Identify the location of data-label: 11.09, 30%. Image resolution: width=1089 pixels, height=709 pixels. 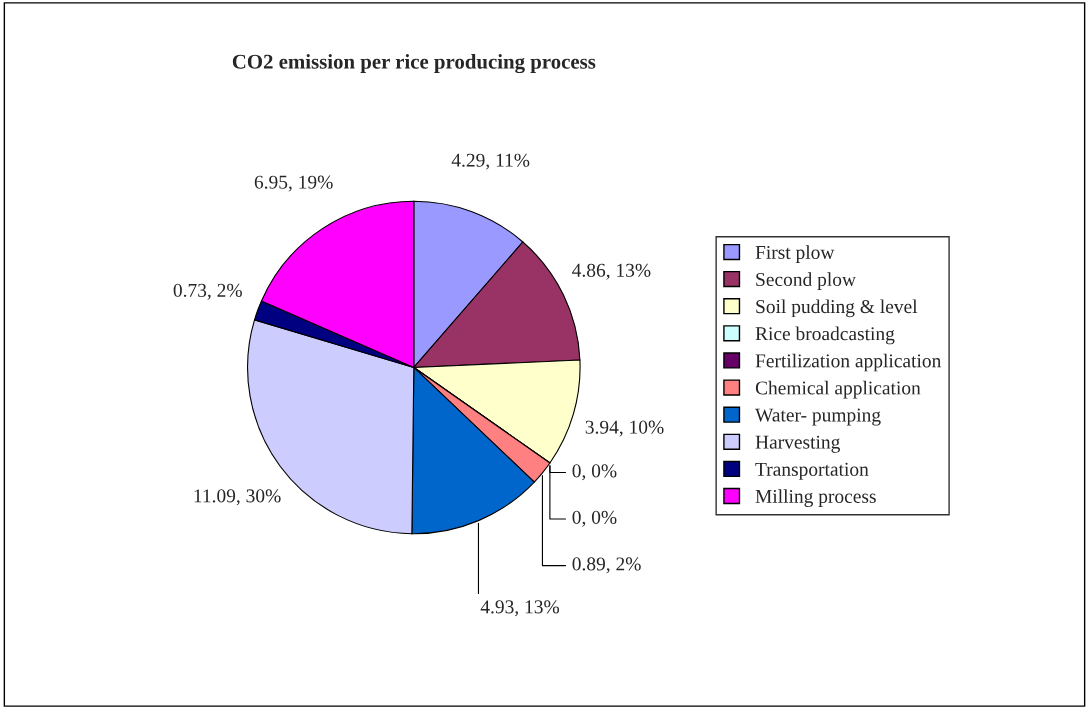
(237, 497).